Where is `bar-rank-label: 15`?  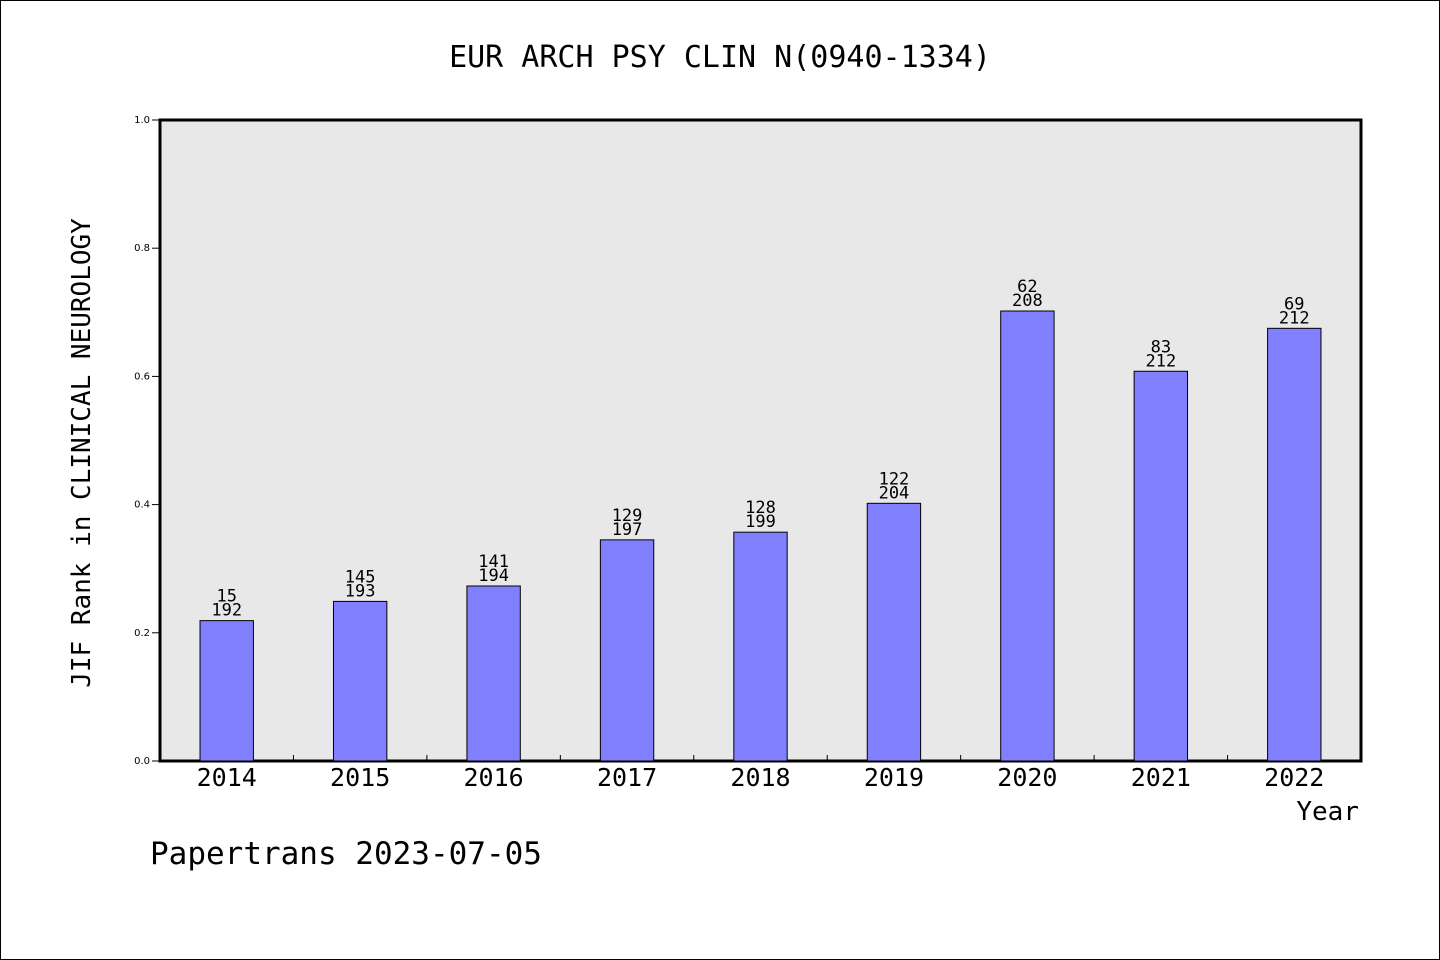 bar-rank-label: 15 is located at coordinates (226, 597).